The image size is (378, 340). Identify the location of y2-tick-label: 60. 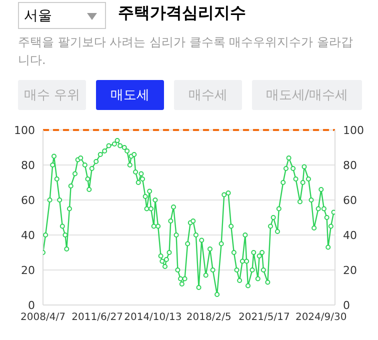
(350, 200).